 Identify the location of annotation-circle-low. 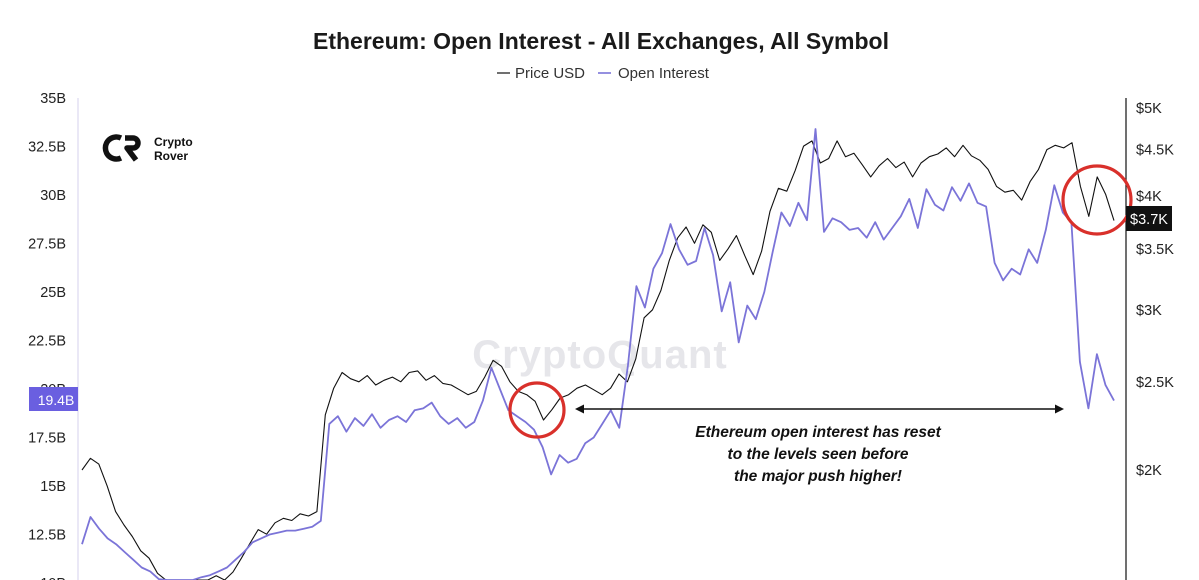
(537, 410).